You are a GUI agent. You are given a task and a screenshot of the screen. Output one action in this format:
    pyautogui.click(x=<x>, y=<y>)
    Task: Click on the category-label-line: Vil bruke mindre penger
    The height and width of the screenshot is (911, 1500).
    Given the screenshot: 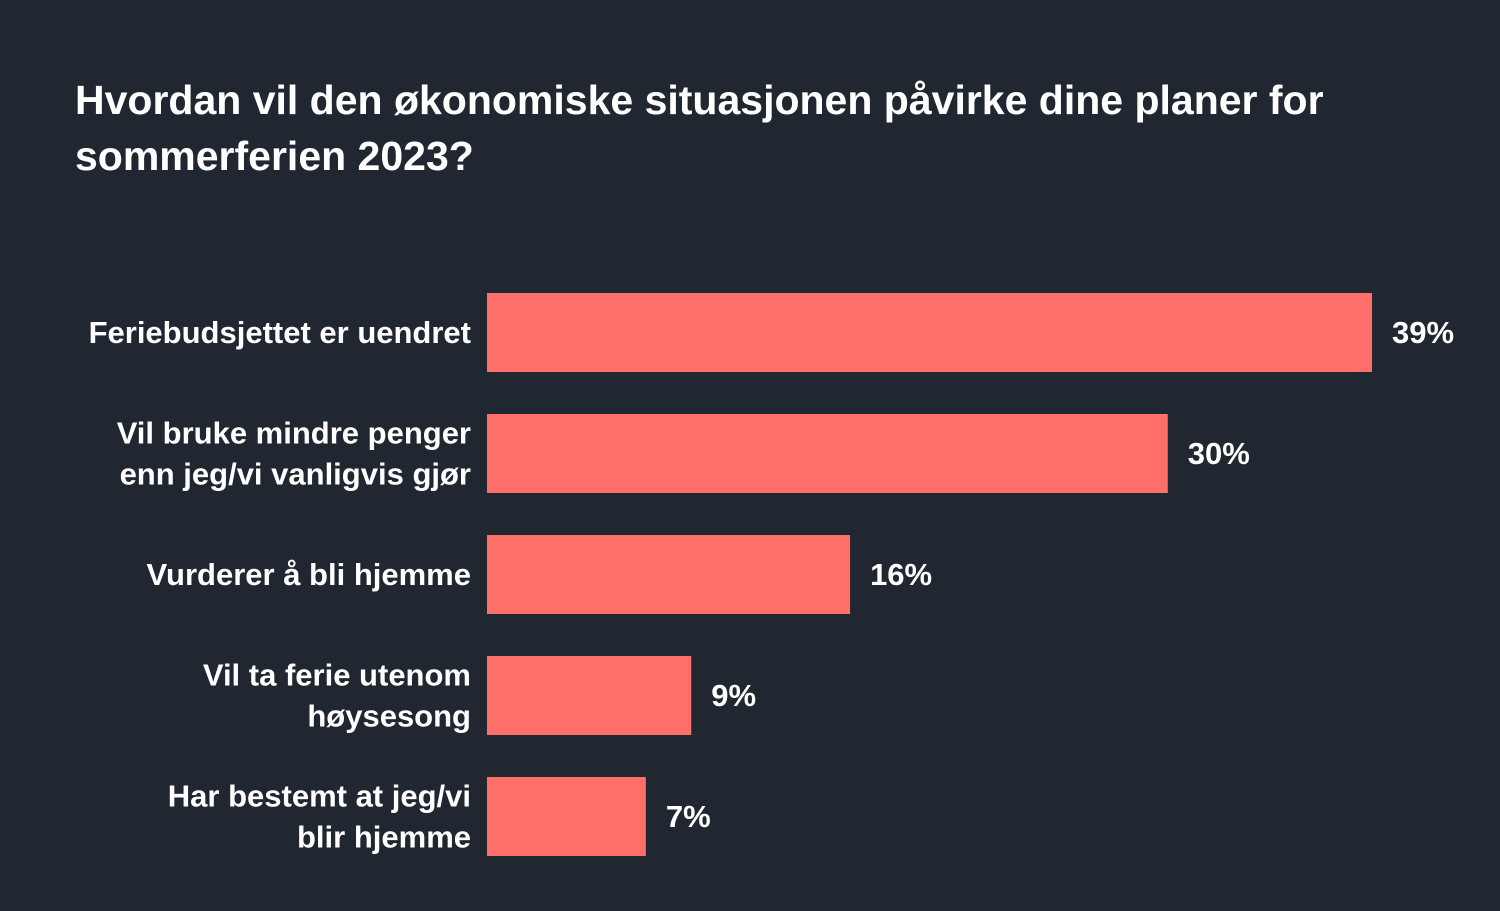 What is the action you would take?
    pyautogui.click(x=294, y=433)
    